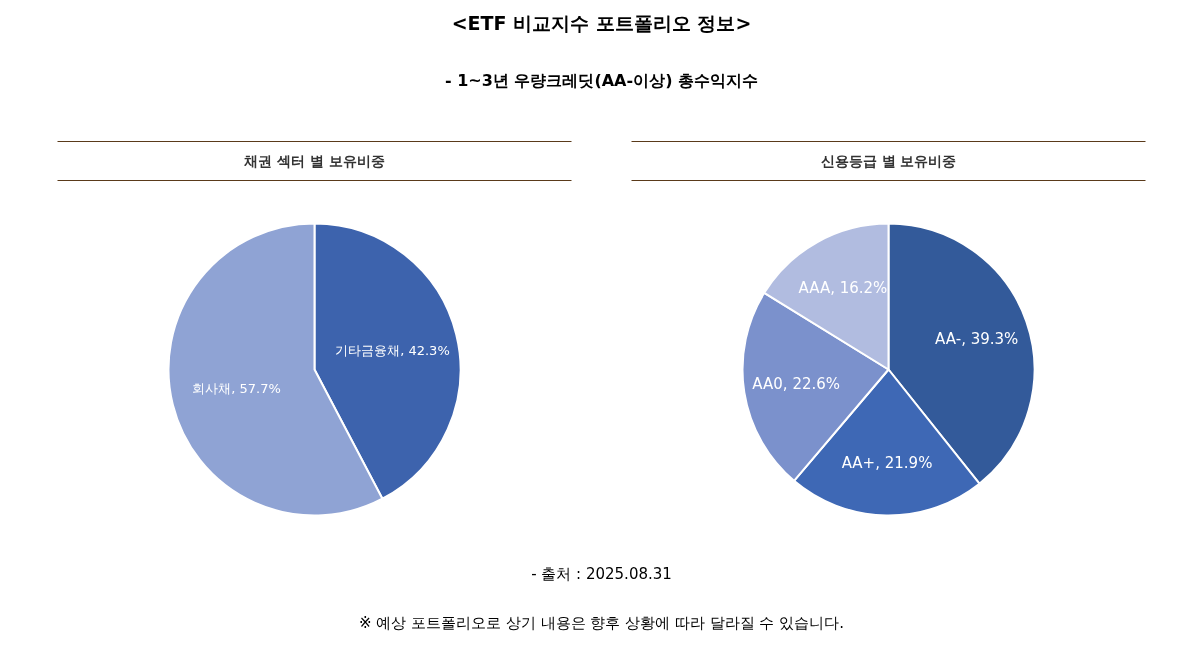  Describe the element at coordinates (601, 22) in the screenshot. I see `text: <ETF 비교지수 포트폴리오 정보>` at that location.